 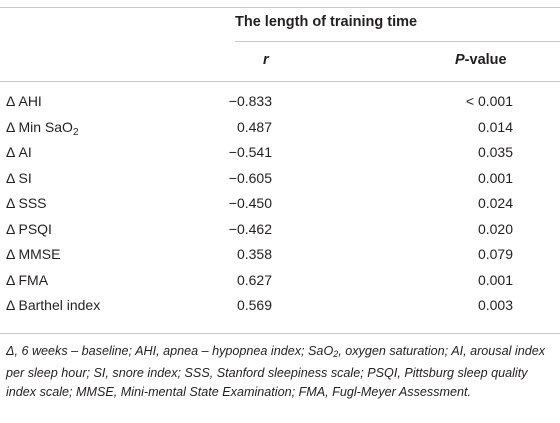 What do you see at coordinates (280, 203) in the screenshot?
I see `table-row: Δ SSS −0.450 0.024` at bounding box center [280, 203].